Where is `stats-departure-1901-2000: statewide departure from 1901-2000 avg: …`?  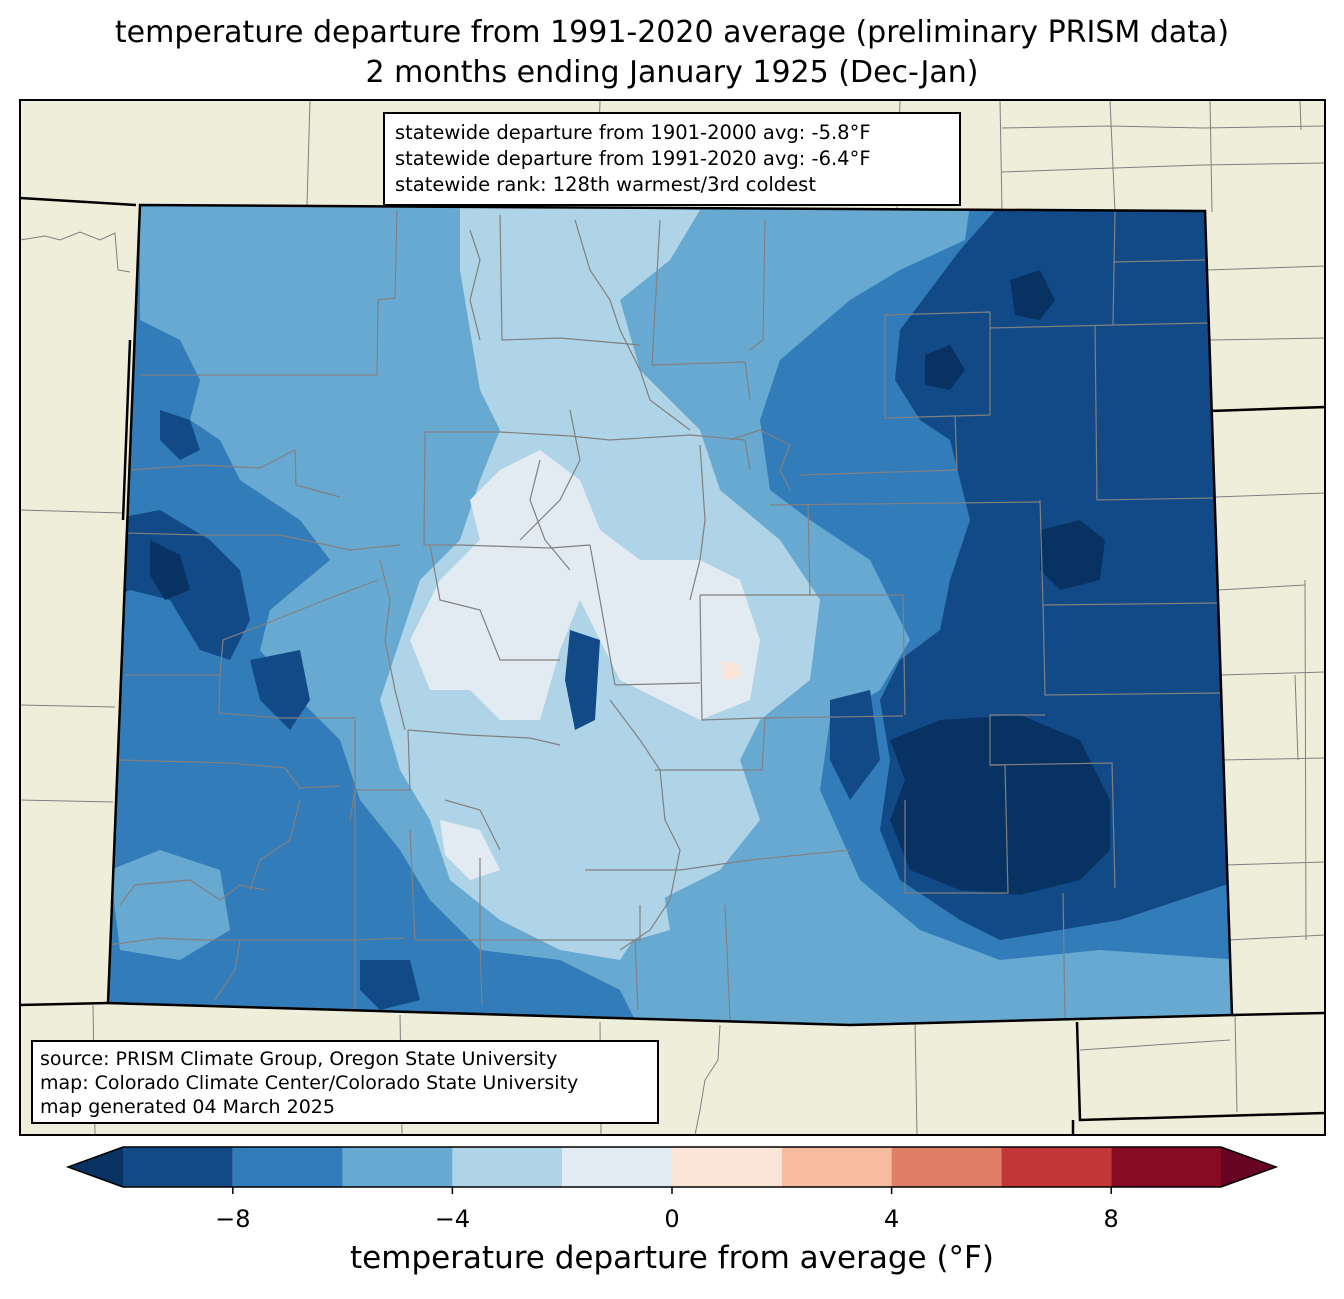 stats-departure-1901-2000: statewide departure from 1901-2000 avg: … is located at coordinates (633, 132).